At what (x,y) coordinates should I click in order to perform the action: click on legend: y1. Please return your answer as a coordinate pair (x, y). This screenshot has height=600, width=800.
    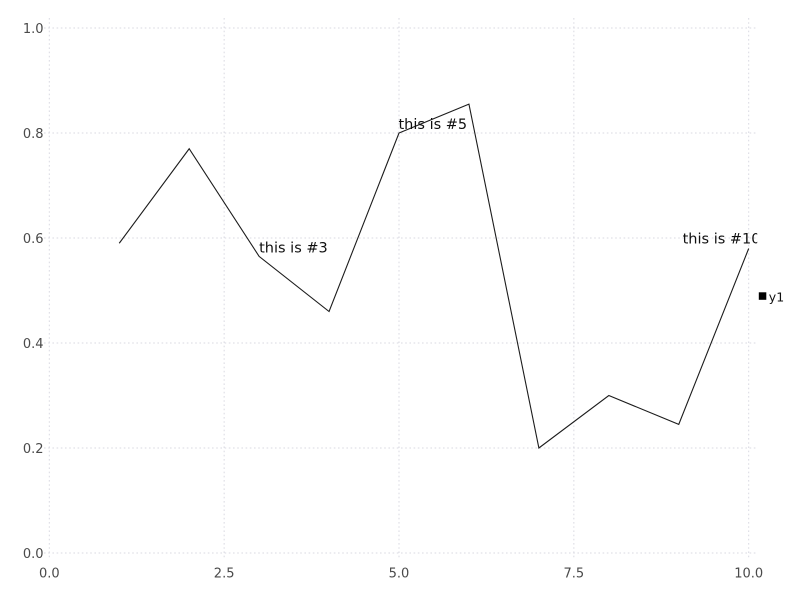
    Looking at the image, I should click on (771, 297).